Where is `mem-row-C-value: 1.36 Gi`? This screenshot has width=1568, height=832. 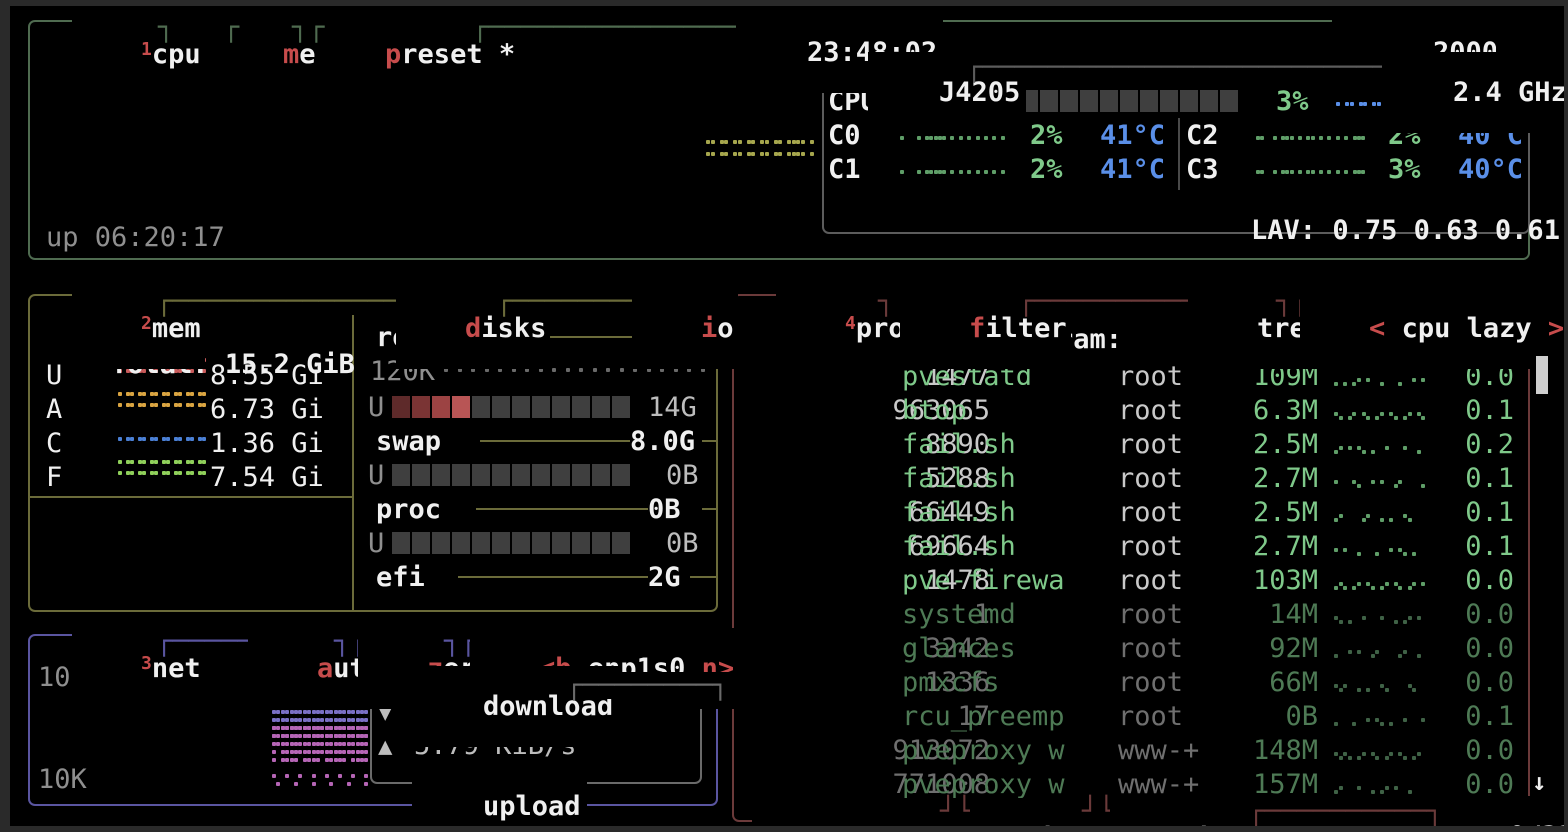
mem-row-C-value: 1.36 Gi is located at coordinates (267, 443).